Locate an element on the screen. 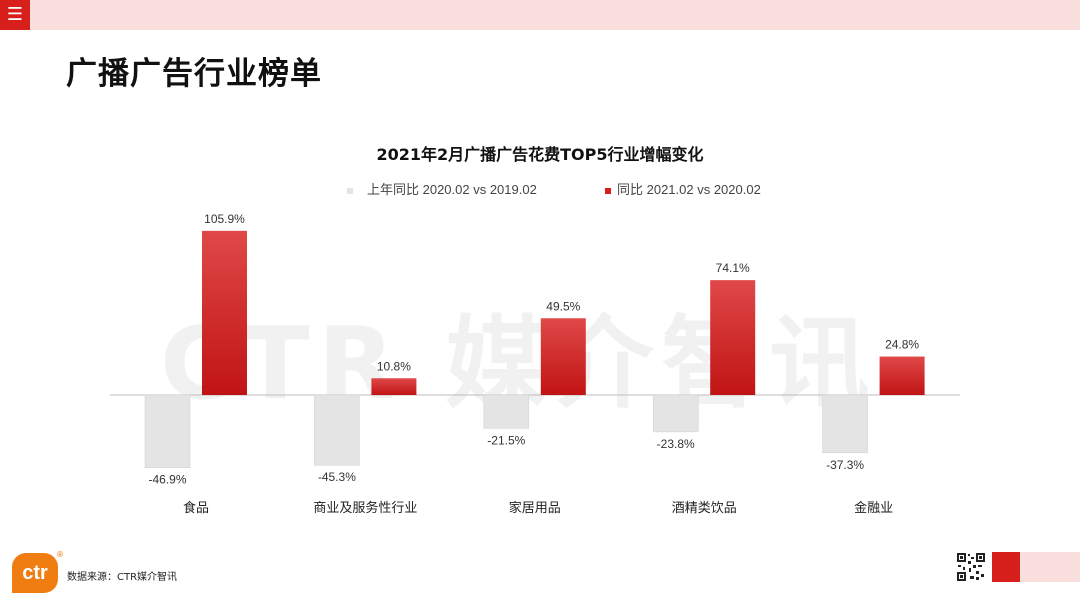 The image size is (1080, 608). legend-item-prior: 上年同比 2020.02 vs 2019.02 is located at coordinates (442, 188).